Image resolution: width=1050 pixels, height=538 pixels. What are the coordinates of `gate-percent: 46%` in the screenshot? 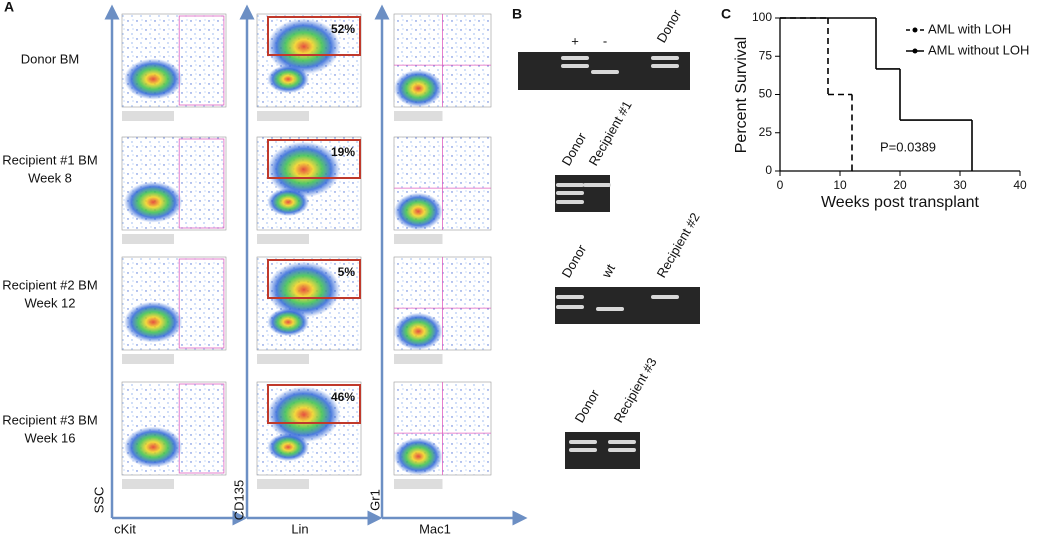 It's located at (343, 397).